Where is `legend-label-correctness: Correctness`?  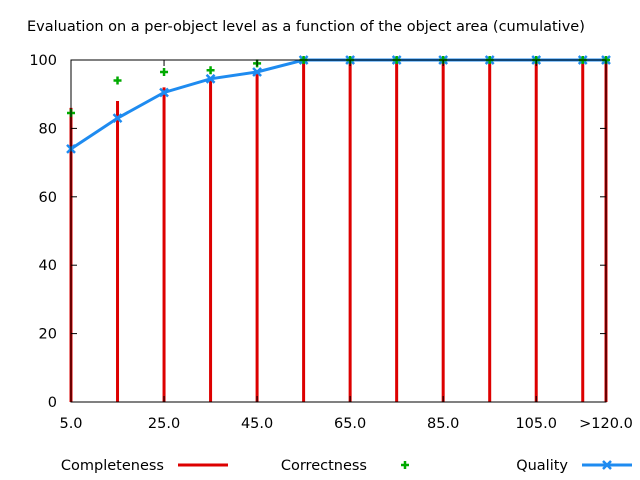 legend-label-correctness: Correctness is located at coordinates (324, 466).